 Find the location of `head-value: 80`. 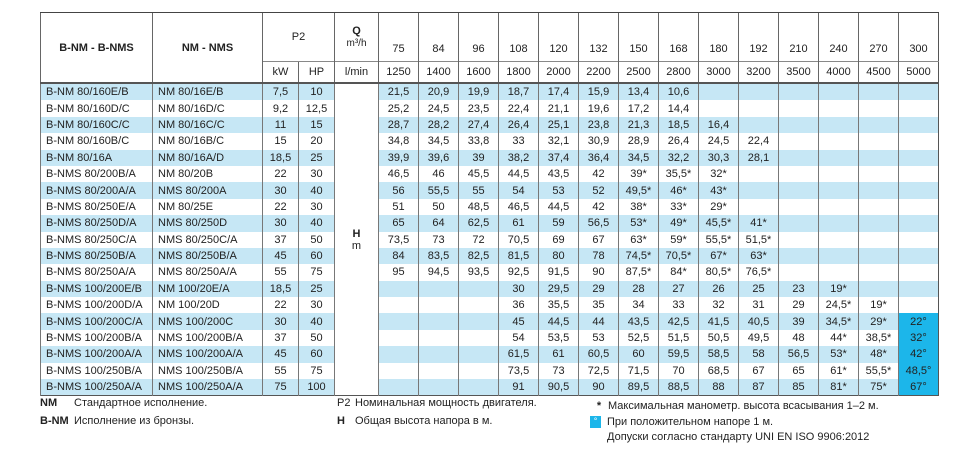

head-value: 80 is located at coordinates (558, 256).